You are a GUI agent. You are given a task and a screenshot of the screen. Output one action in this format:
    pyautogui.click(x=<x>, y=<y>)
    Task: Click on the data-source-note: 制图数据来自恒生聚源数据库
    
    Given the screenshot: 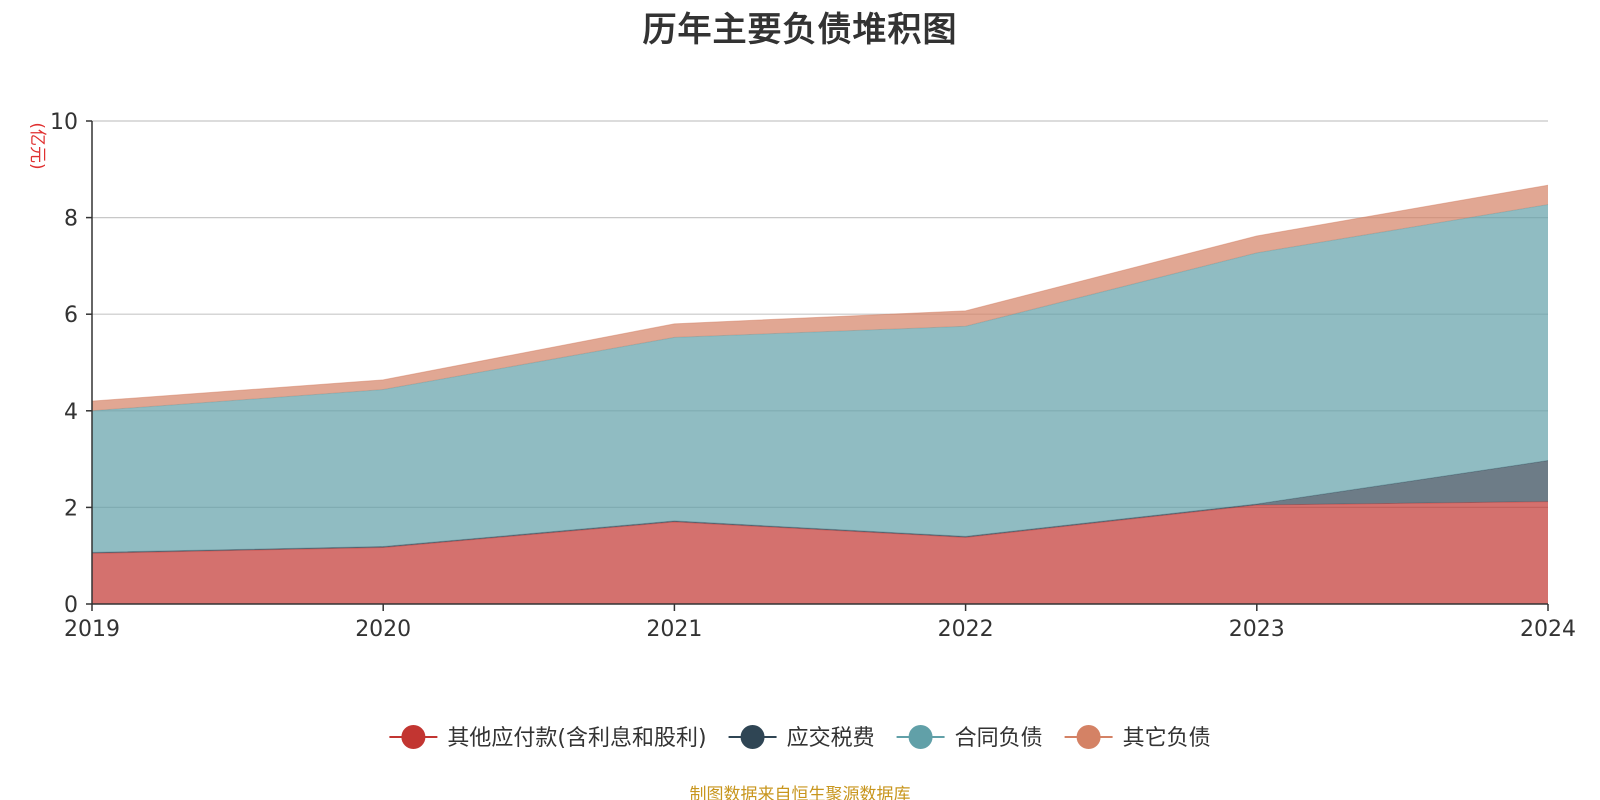 What is the action you would take?
    pyautogui.click(x=800, y=792)
    